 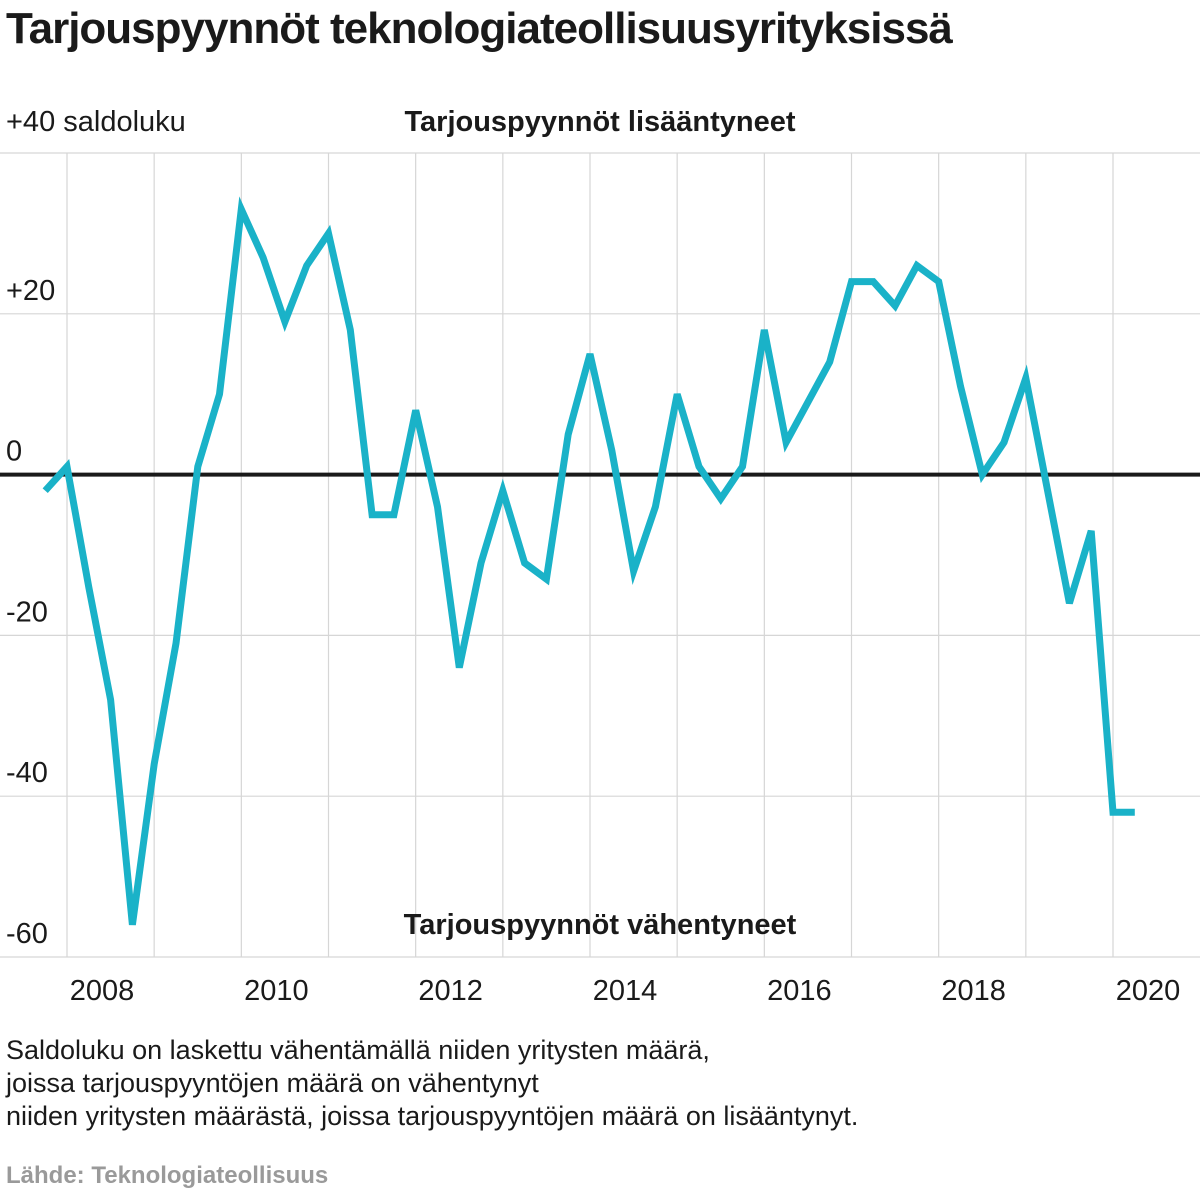 What do you see at coordinates (625, 991) in the screenshot?
I see `x-tick-label: 2014` at bounding box center [625, 991].